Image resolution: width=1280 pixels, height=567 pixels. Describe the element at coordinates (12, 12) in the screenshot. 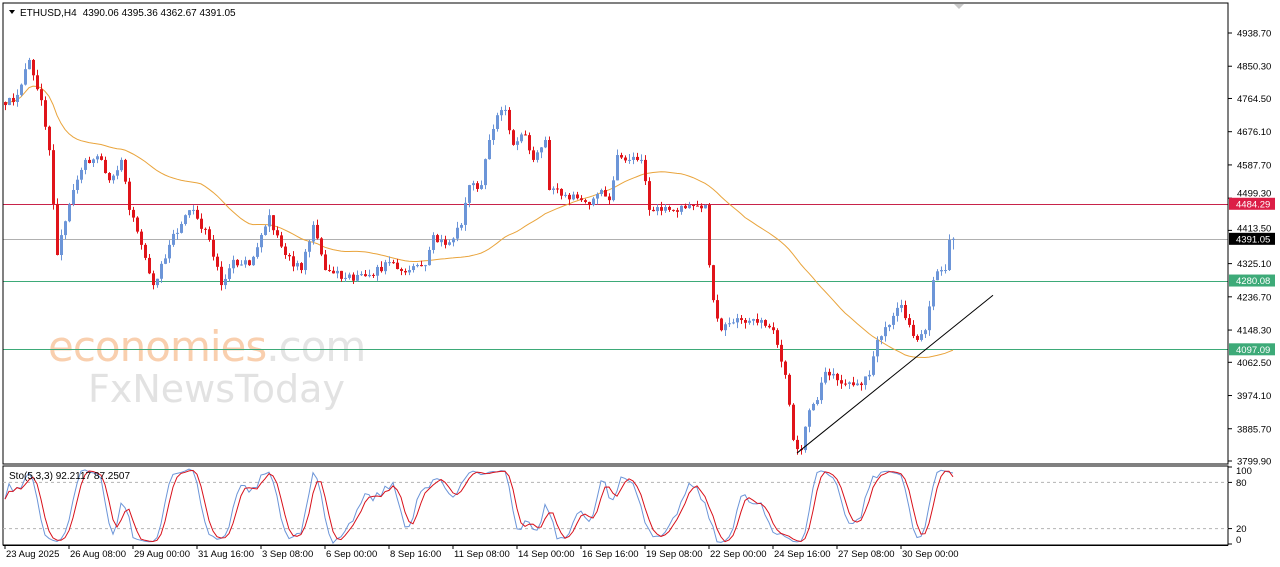

I see `dropdown-triangle-icon` at that location.